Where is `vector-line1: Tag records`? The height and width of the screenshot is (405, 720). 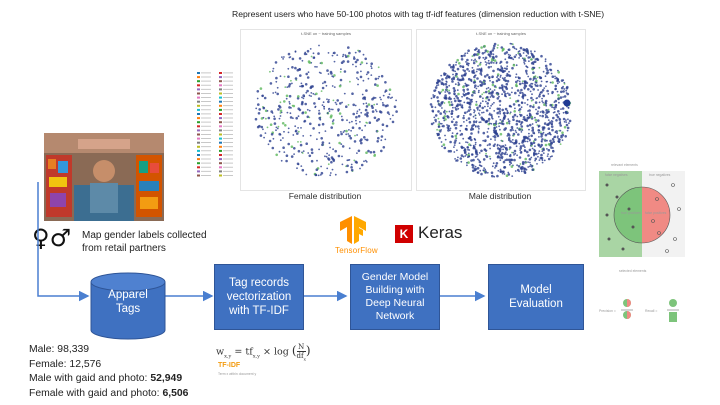 vector-line1: Tag records is located at coordinates (259, 283).